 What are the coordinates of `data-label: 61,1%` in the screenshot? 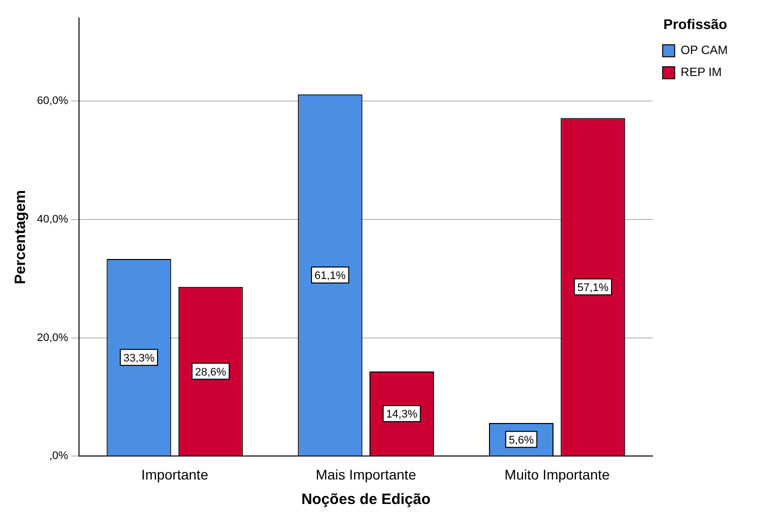 It's located at (330, 276).